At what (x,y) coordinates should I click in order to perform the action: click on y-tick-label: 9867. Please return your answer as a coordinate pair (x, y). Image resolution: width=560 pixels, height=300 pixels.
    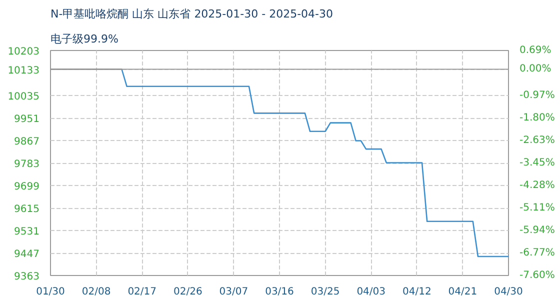
    Looking at the image, I should click on (27, 142).